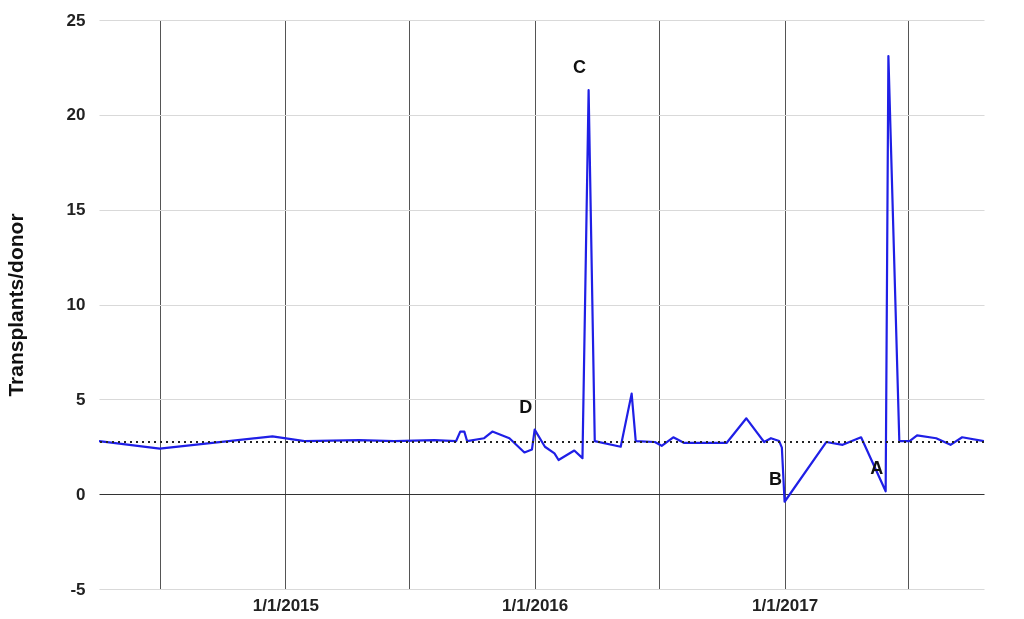  I want to click on annotation: D, so click(526, 406).